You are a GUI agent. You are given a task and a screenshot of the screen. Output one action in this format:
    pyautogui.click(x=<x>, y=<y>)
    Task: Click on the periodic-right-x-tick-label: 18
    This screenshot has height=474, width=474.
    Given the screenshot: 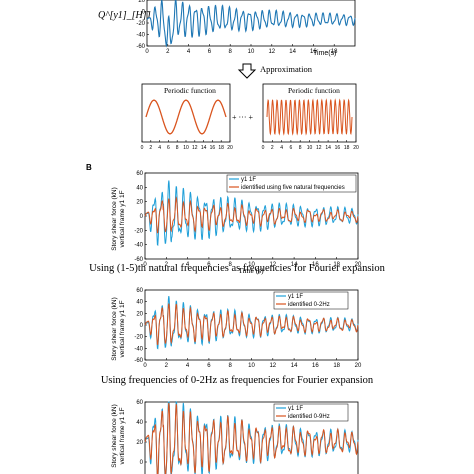 What is the action you would take?
    pyautogui.click(x=347, y=148)
    